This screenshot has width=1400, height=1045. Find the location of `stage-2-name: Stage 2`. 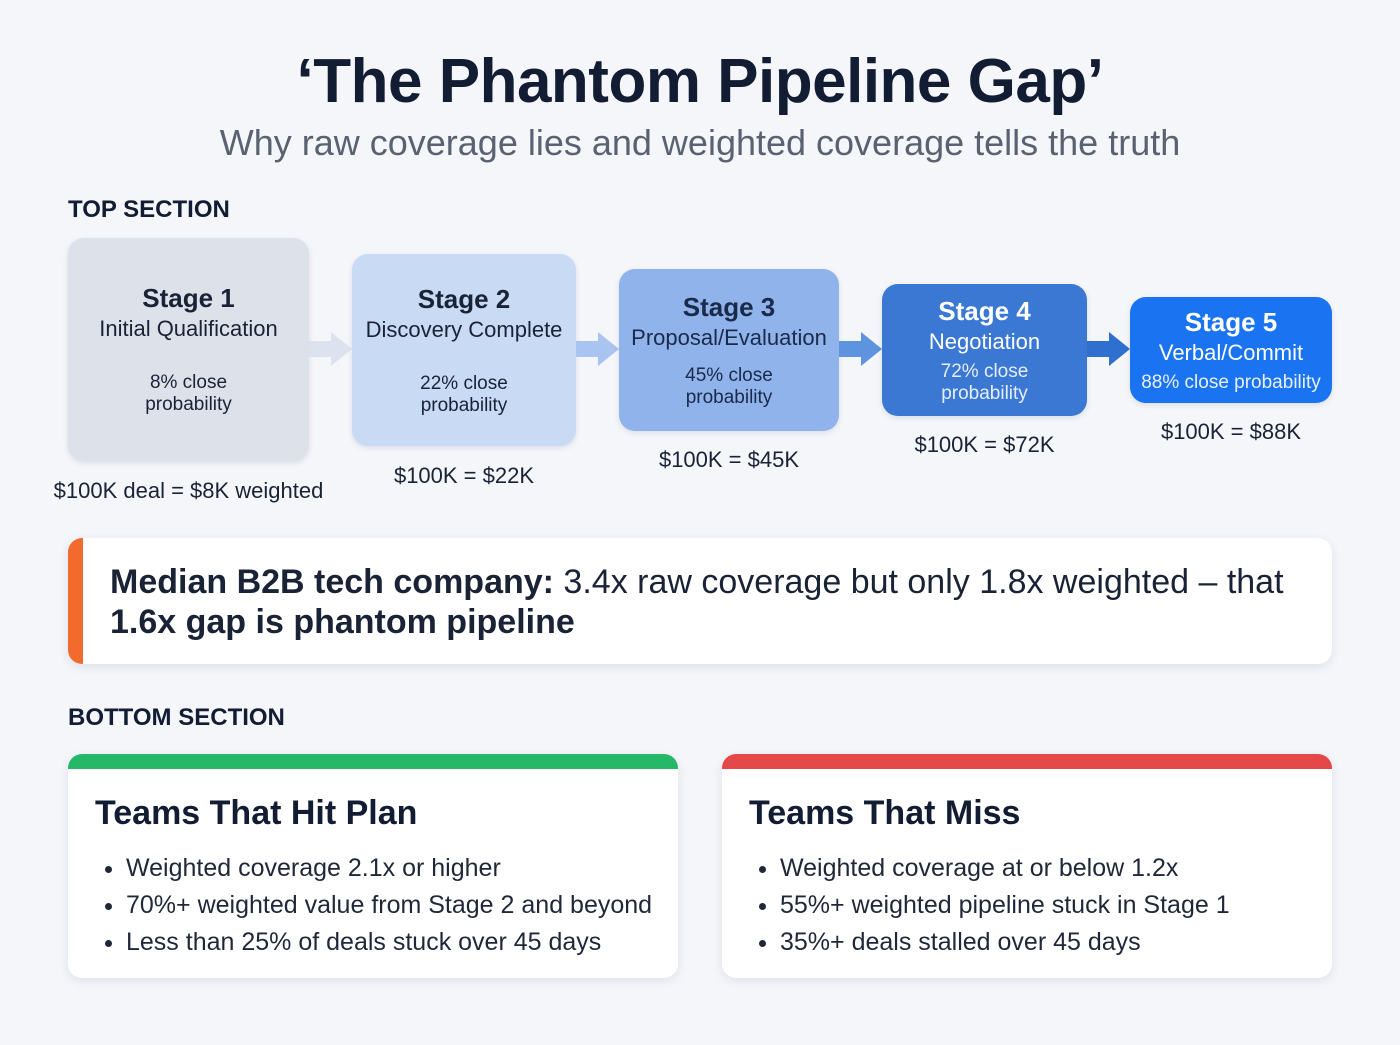

stage-2-name: Stage 2 is located at coordinates (464, 298).